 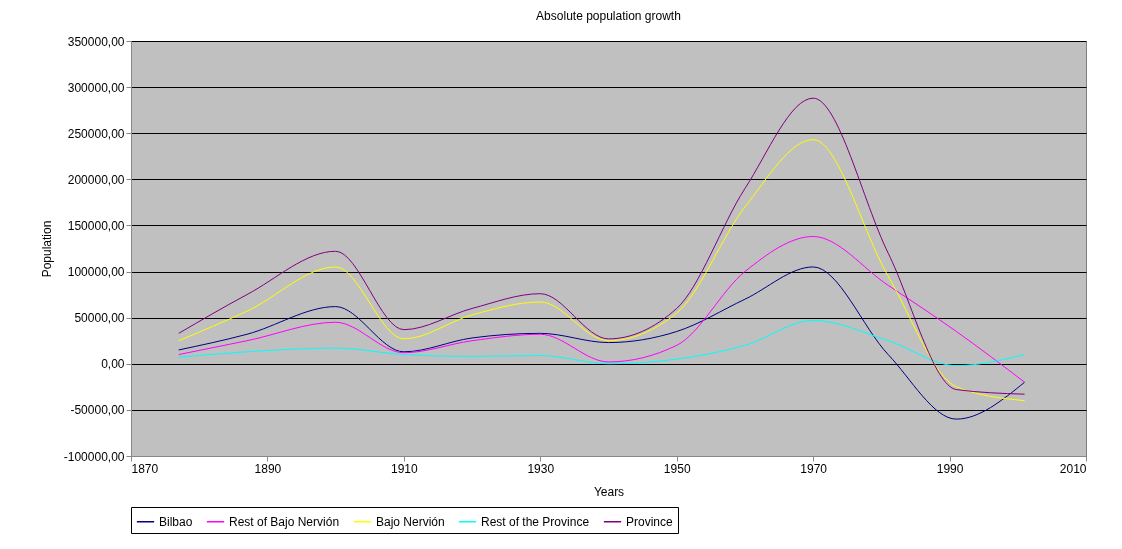 What do you see at coordinates (46, 249) in the screenshot?
I see `y-axis-title: Population` at bounding box center [46, 249].